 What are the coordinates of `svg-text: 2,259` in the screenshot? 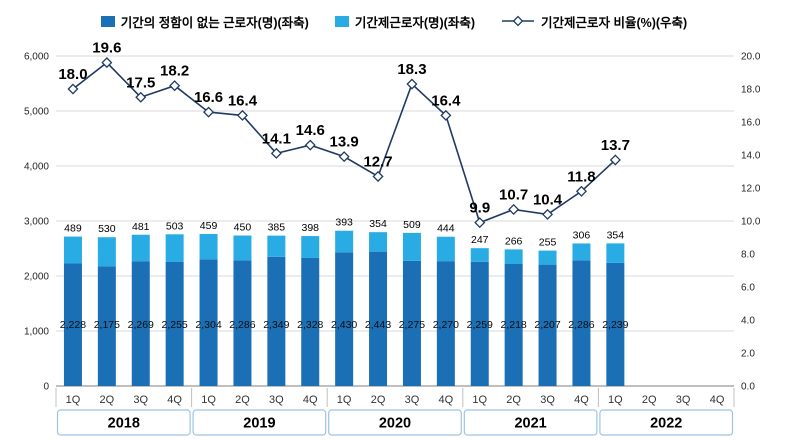 It's located at (480, 325).